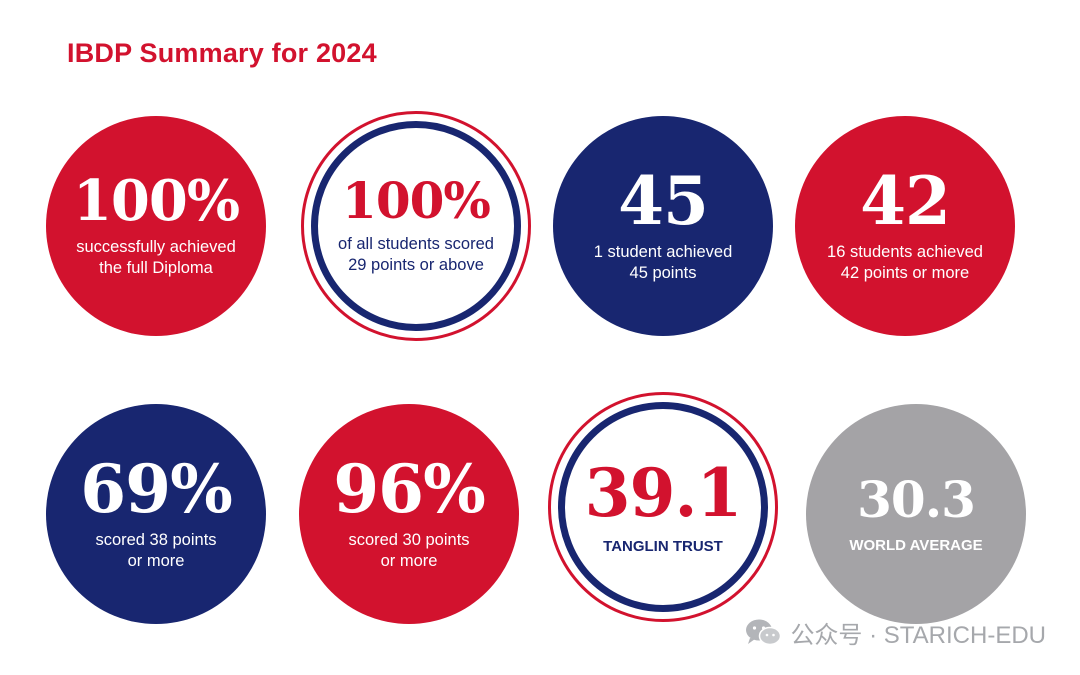  What do you see at coordinates (763, 633) in the screenshot?
I see `wechat-icon` at bounding box center [763, 633].